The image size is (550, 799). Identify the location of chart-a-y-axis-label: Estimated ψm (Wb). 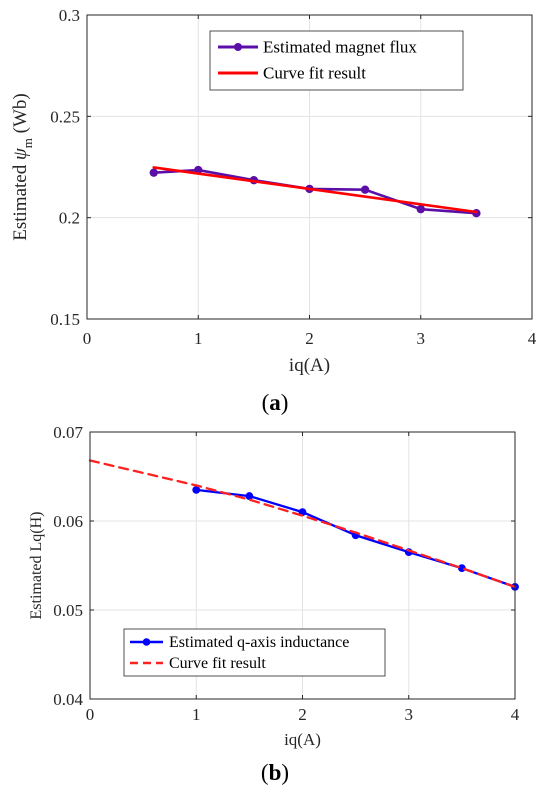
(22, 167).